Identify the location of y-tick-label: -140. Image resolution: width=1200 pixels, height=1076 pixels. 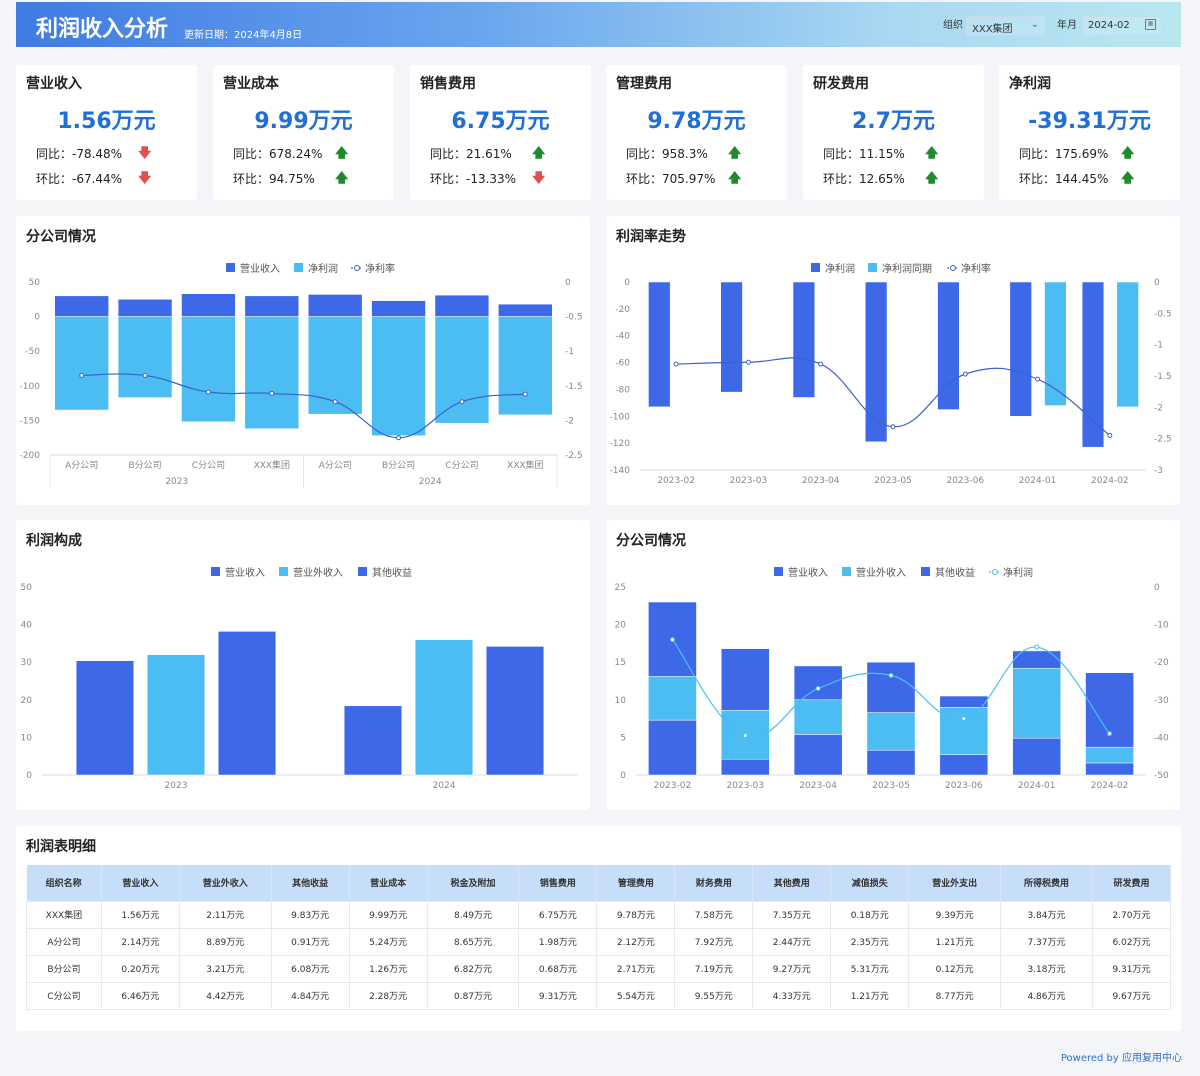
(620, 471).